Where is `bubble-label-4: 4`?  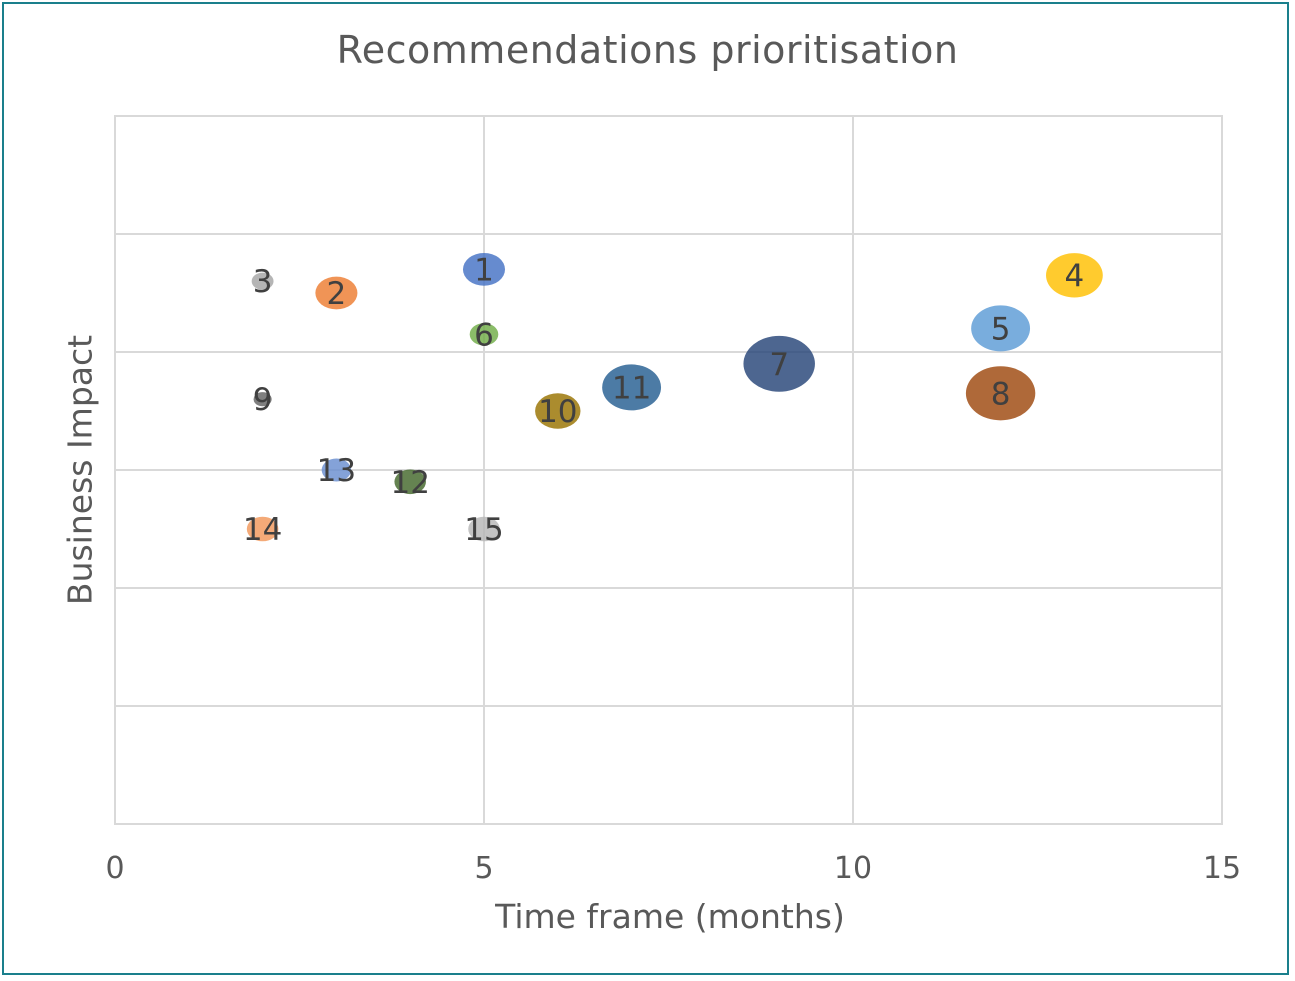 bubble-label-4: 4 is located at coordinates (1075, 276).